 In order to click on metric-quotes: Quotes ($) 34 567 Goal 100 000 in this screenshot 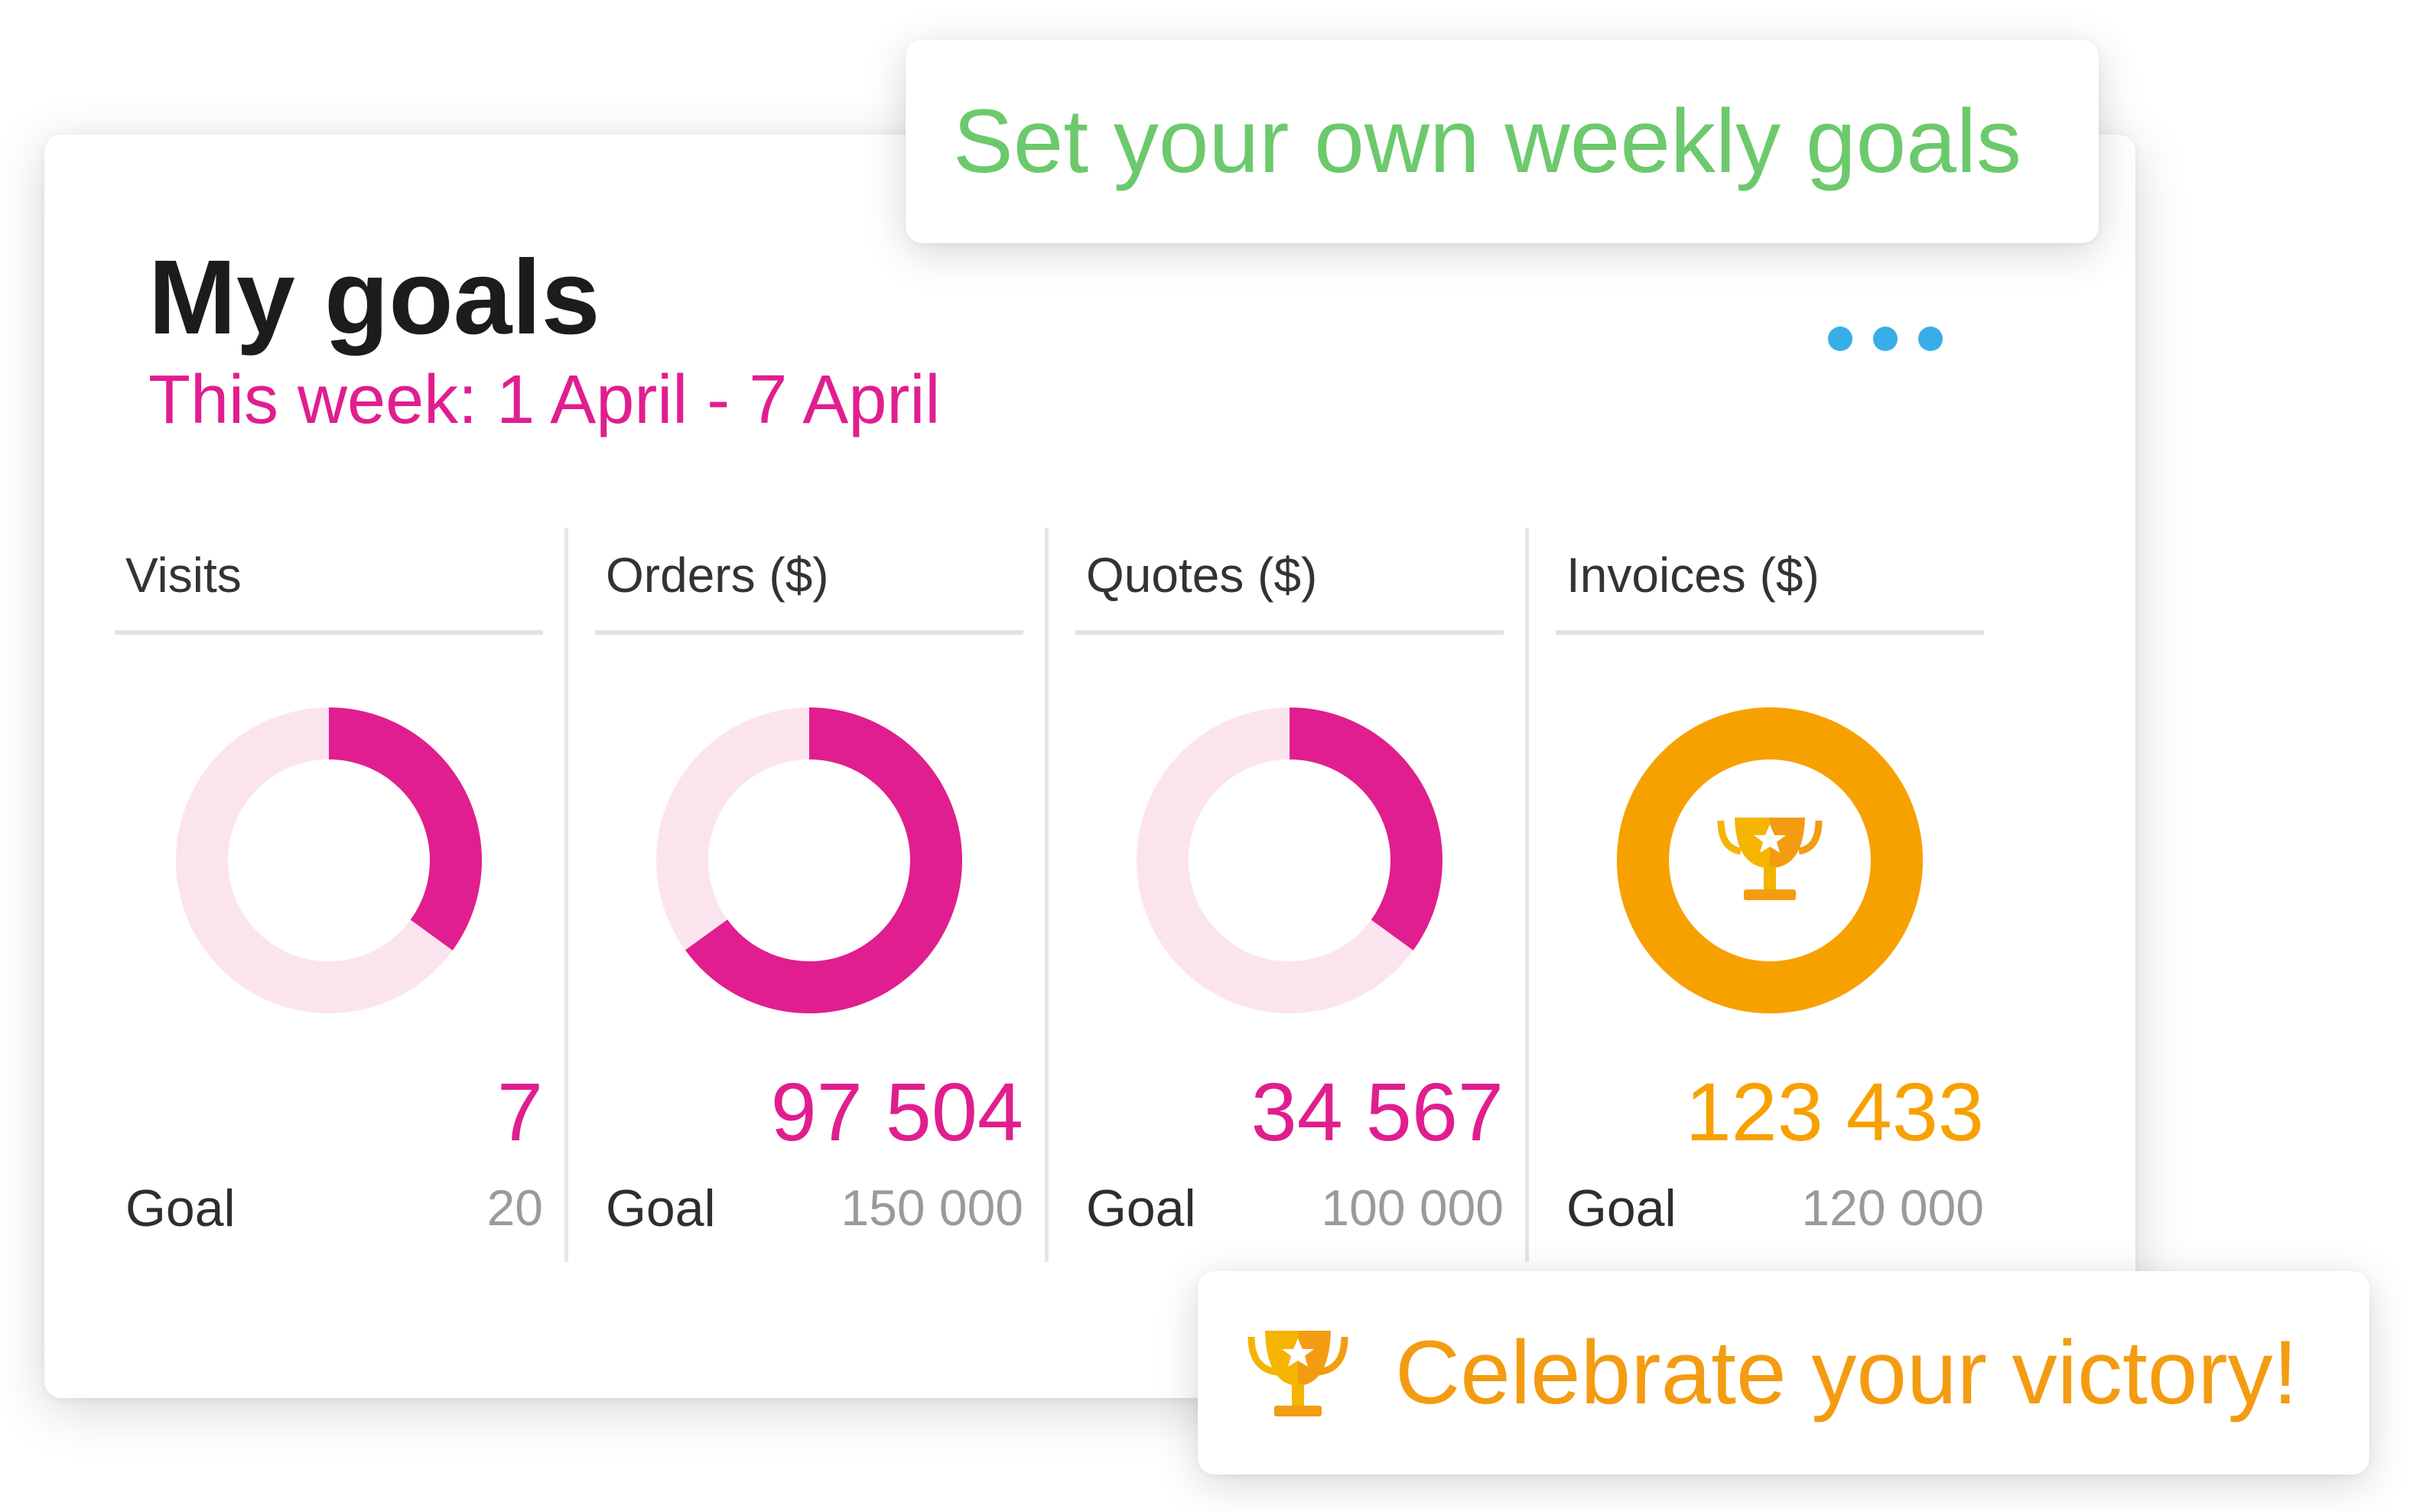, I will do `click(1289, 895)`.